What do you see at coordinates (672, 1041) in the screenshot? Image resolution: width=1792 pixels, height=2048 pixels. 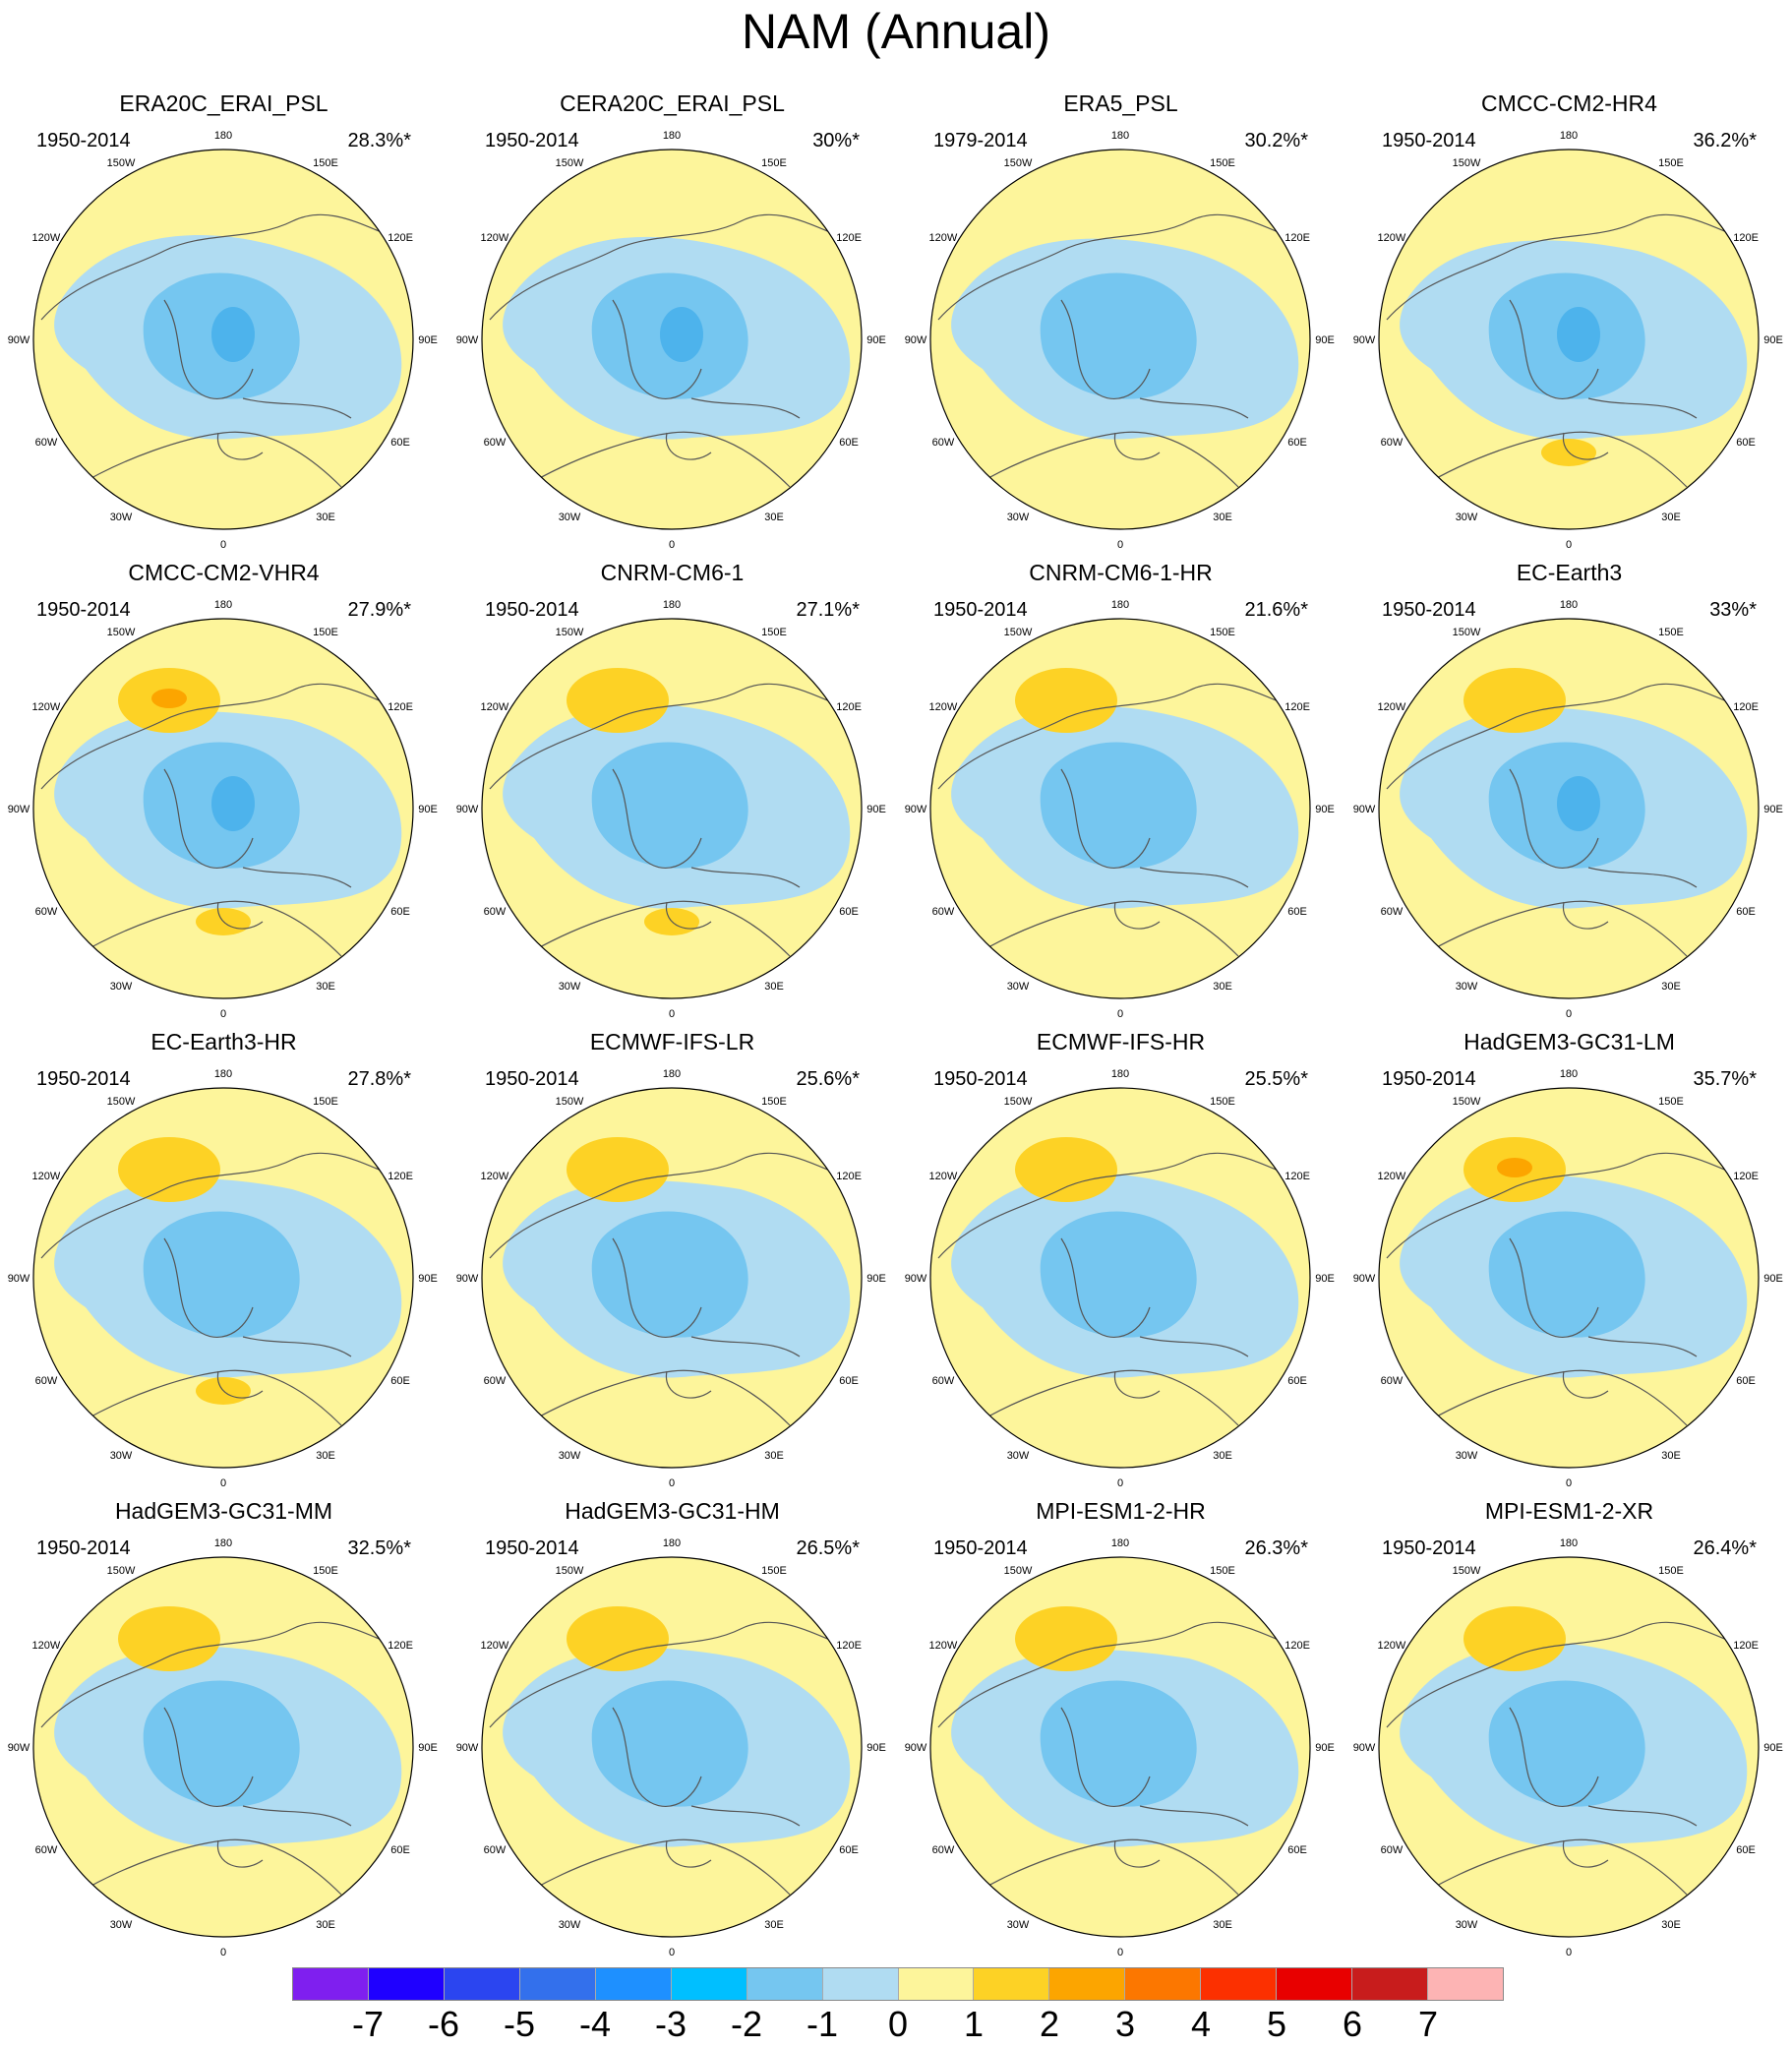 I see `panel-title: ECMWF-IFS-LR` at bounding box center [672, 1041].